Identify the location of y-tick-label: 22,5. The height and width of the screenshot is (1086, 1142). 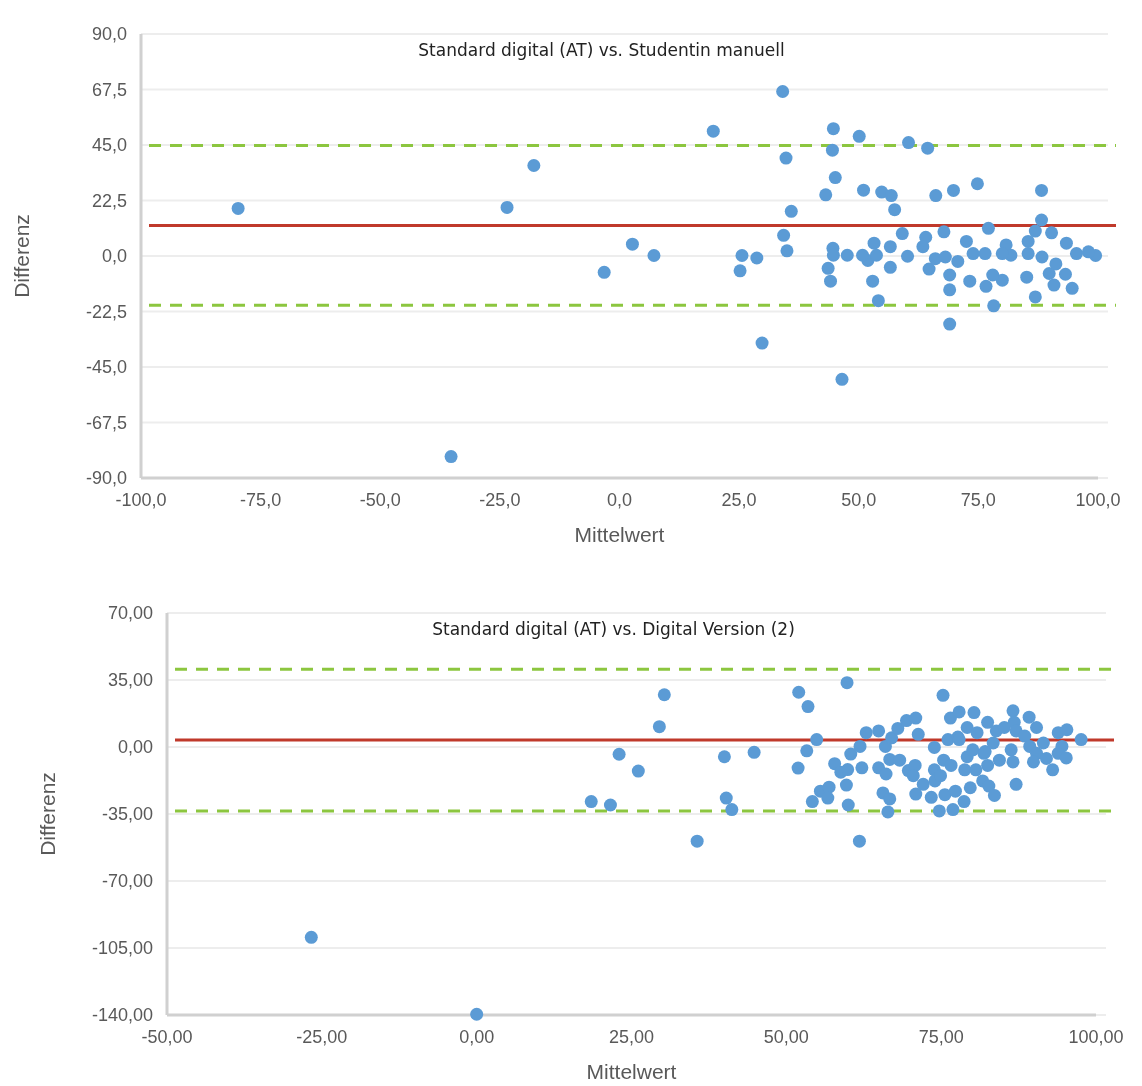
(109, 200).